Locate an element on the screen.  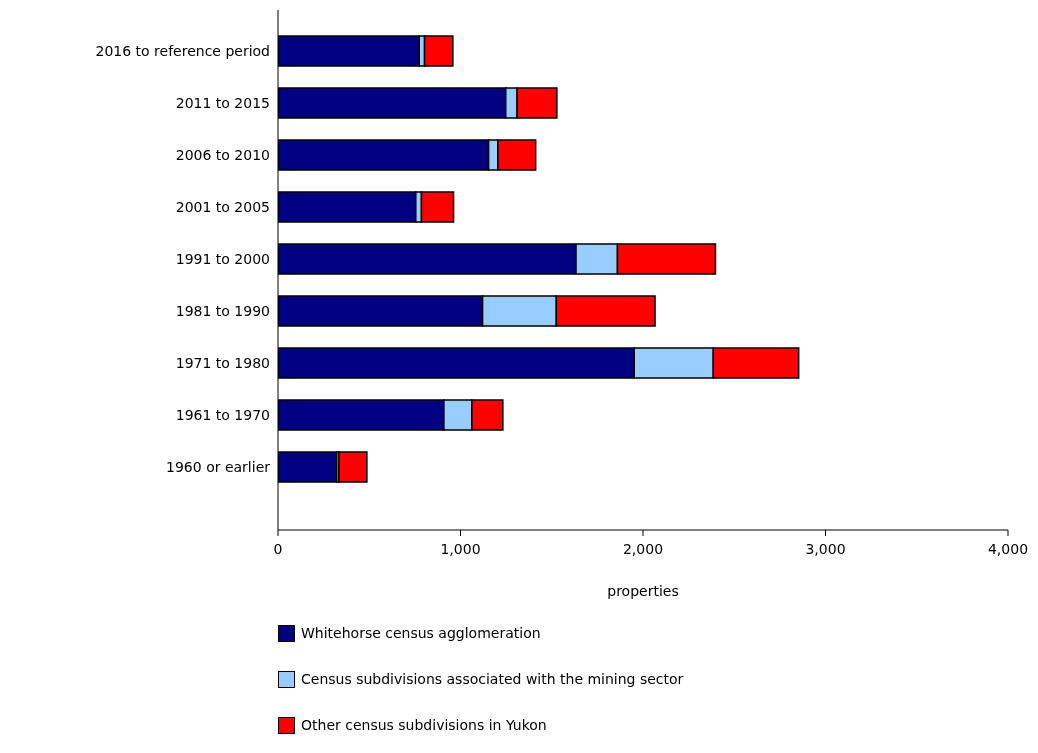
legend-label: Other census subdivisions in Yukon is located at coordinates (424, 725).